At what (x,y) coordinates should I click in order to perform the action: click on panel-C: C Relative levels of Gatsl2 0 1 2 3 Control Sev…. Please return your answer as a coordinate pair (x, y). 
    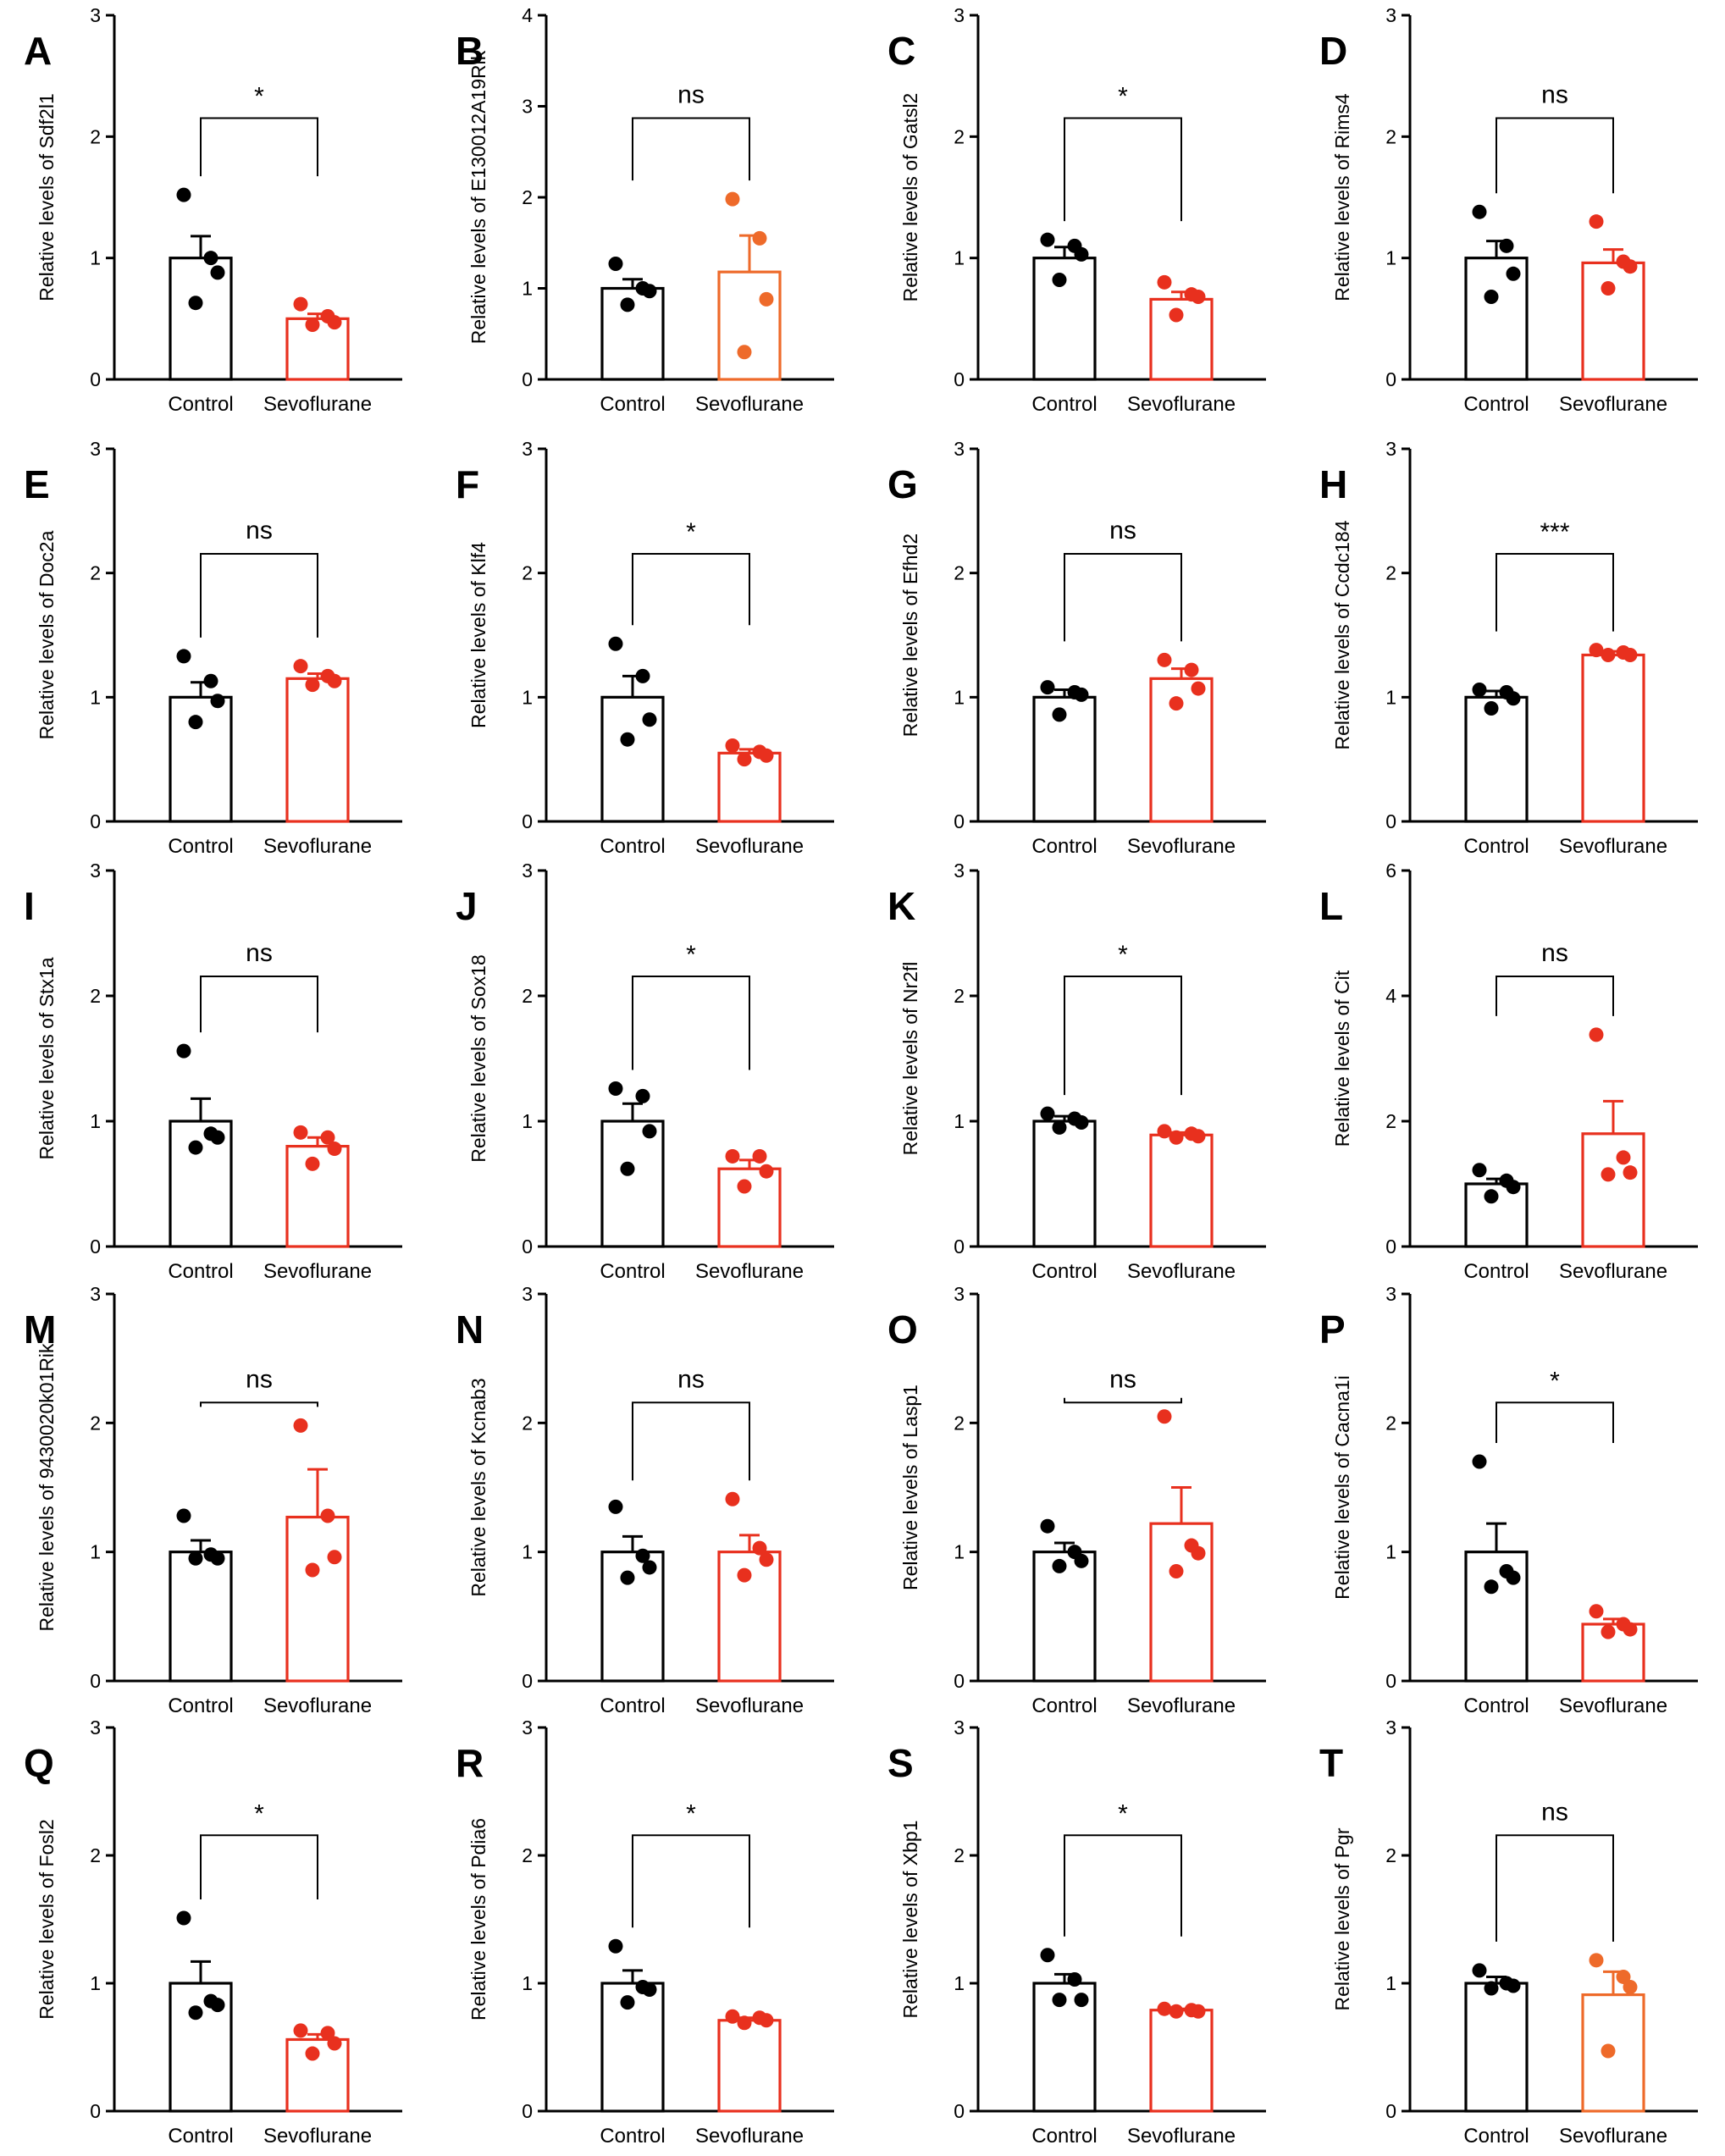
    Looking at the image, I should click on (1076, 210).